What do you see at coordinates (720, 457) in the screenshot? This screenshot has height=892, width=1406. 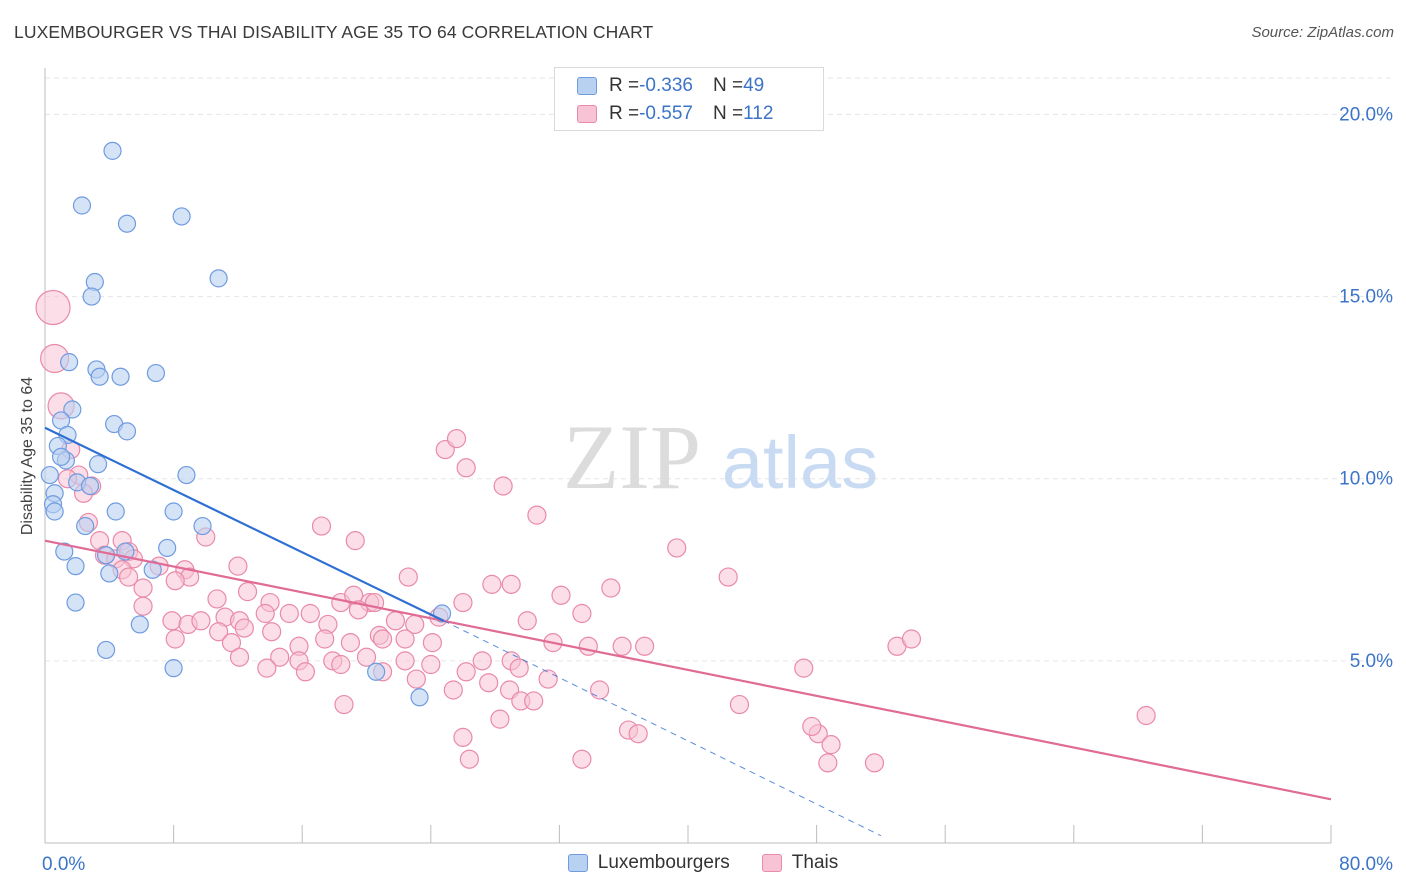 I see `watermark: ZIP atlas` at bounding box center [720, 457].